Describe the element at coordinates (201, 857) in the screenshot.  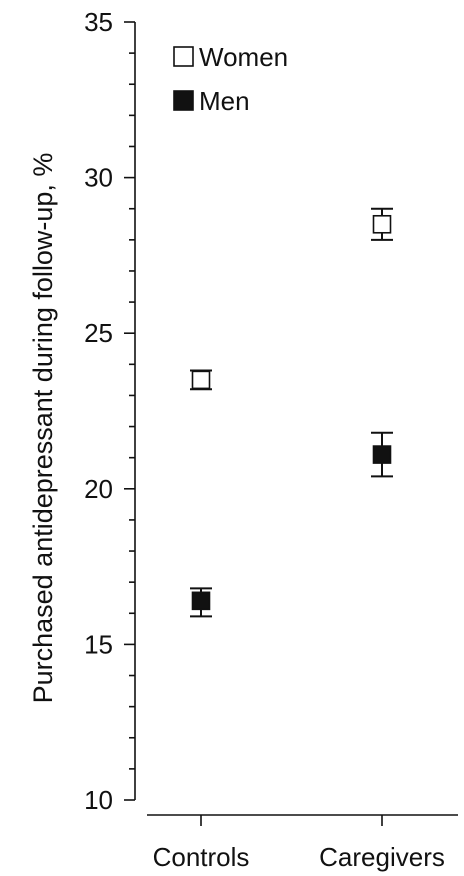
I see `x-tick-label: Controls` at that location.